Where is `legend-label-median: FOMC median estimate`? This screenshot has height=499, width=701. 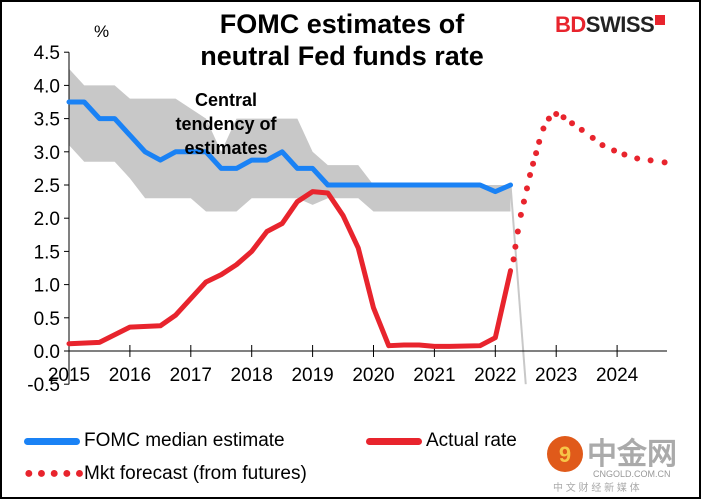 legend-label-median: FOMC median estimate is located at coordinates (184, 440).